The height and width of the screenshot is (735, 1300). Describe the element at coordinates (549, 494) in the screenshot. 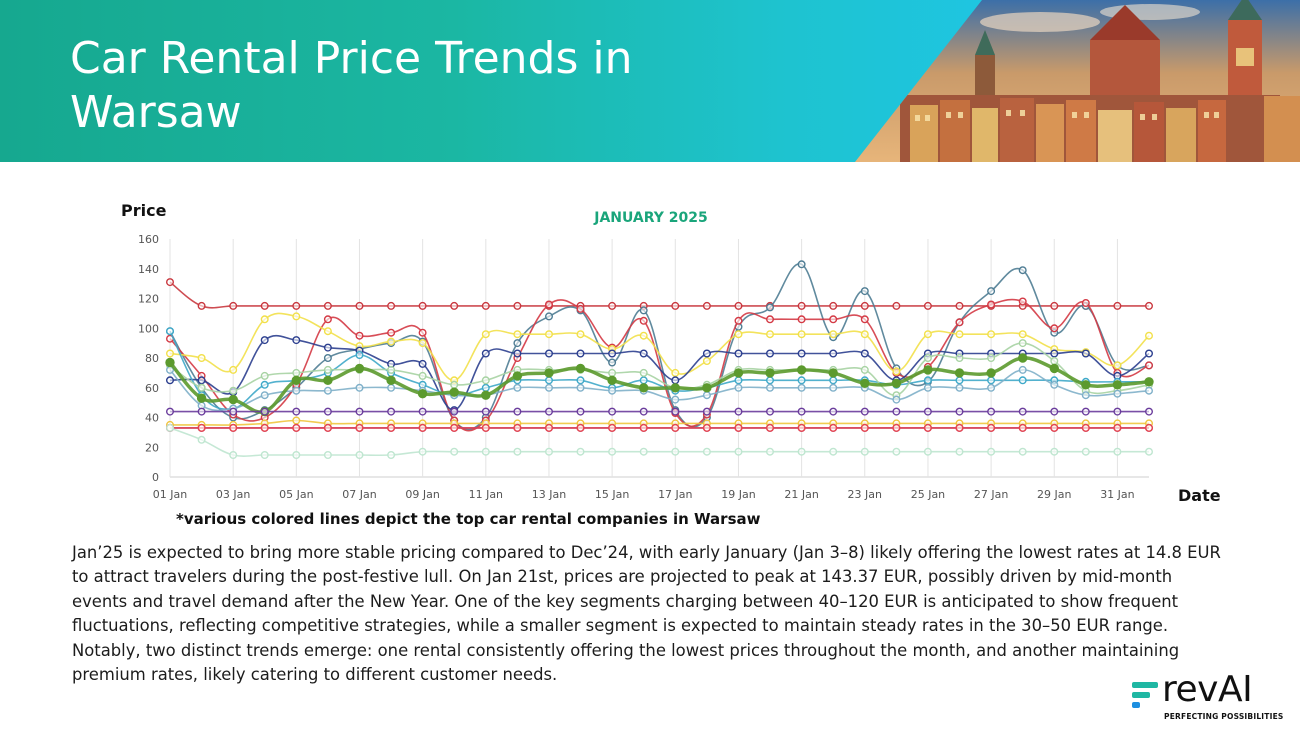

I see `x-tick-label: 13 Jan` at that location.